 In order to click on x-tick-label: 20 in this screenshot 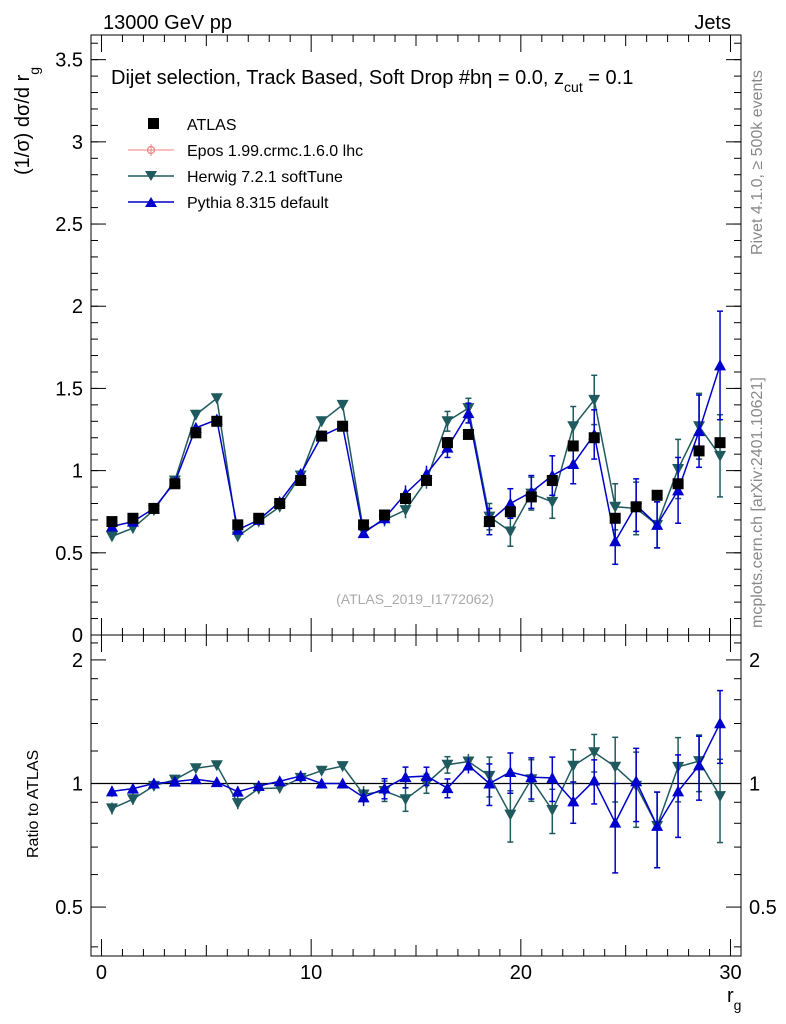, I will do `click(521, 973)`.